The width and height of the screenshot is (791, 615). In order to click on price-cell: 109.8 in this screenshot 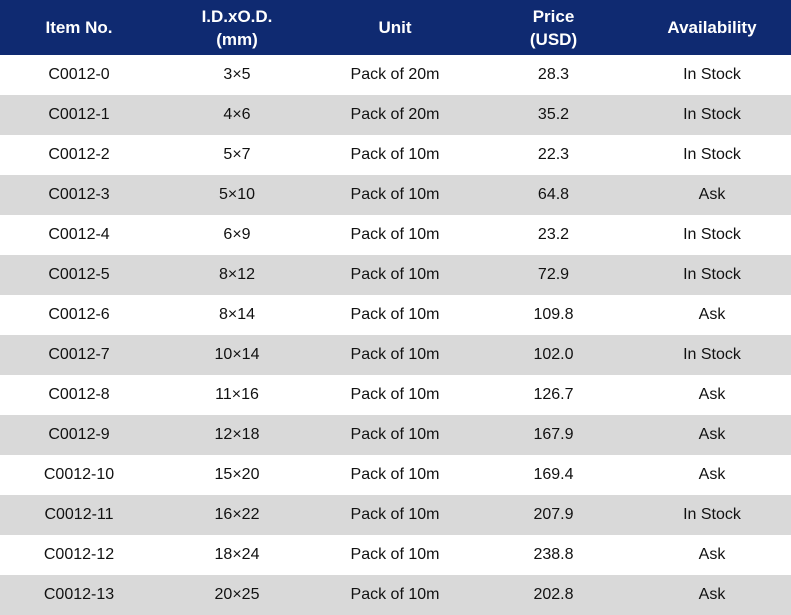, I will do `click(553, 314)`.